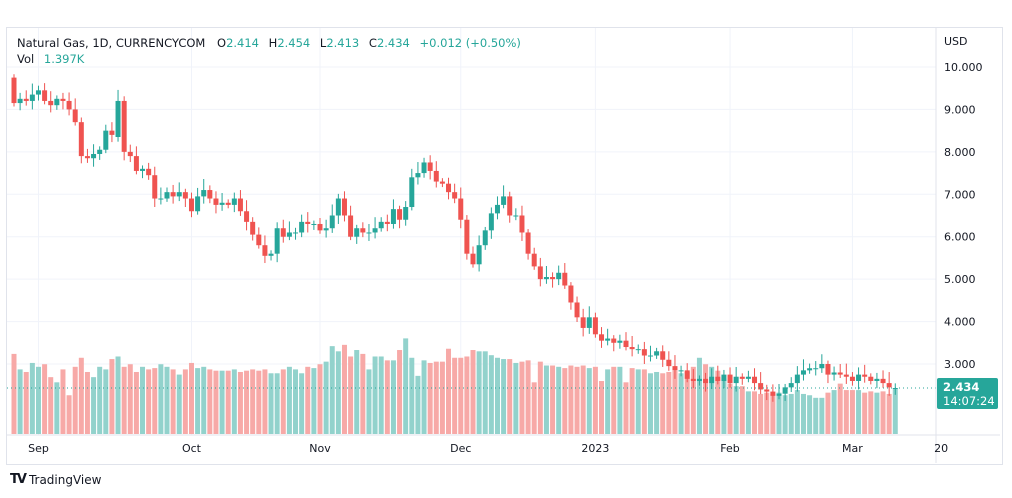  Describe the element at coordinates (38, 448) in the screenshot. I see `time-tick-label: Sep` at that location.